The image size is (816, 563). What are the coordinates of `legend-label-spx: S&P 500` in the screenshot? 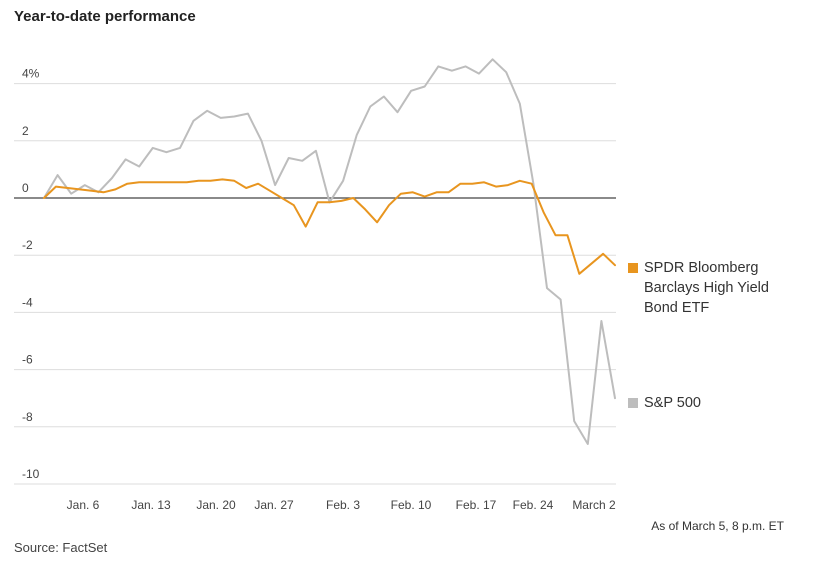 It's located at (672, 403).